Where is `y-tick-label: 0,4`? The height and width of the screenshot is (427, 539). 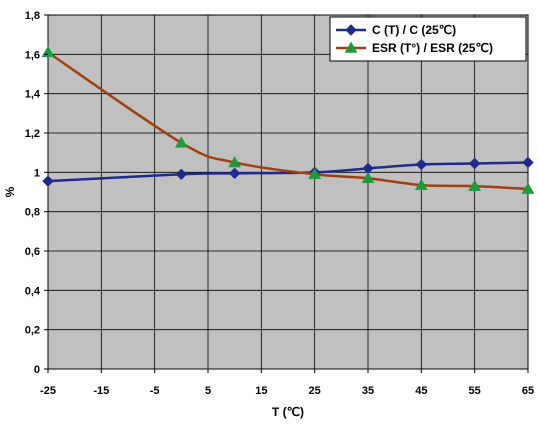 y-tick-label: 0,4 is located at coordinates (33, 291).